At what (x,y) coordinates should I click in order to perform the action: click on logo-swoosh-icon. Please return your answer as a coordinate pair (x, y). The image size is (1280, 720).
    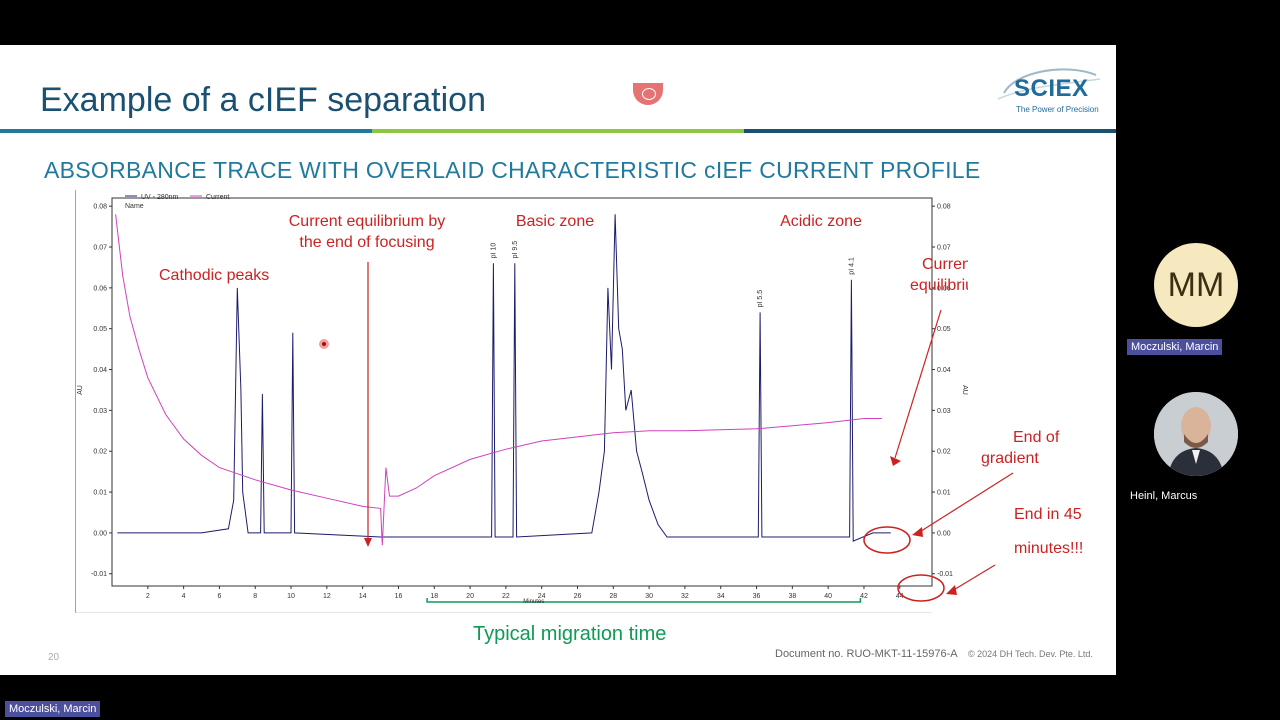
    Looking at the image, I should click on (1049, 84).